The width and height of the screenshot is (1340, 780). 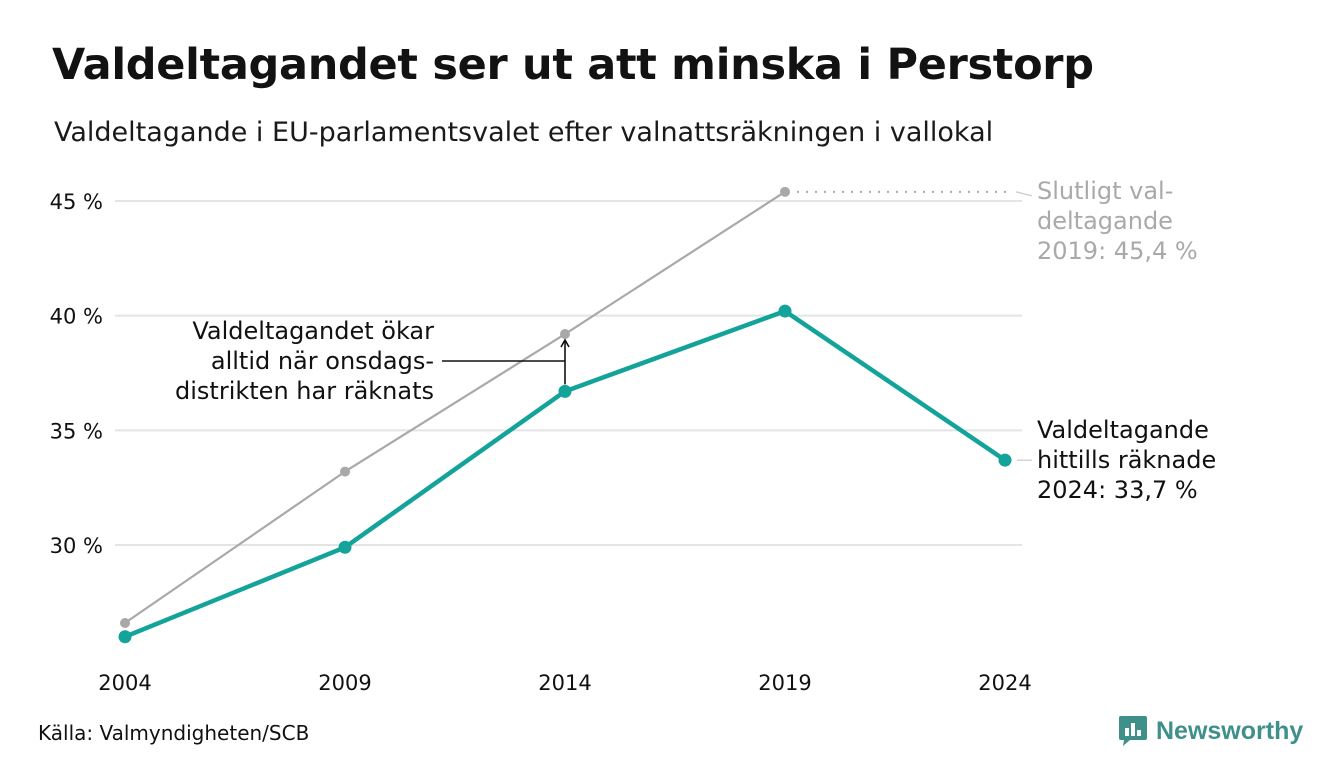 What do you see at coordinates (1117, 251) in the screenshot?
I see `annotation-final-2019-line: 2019: 45,4 %` at bounding box center [1117, 251].